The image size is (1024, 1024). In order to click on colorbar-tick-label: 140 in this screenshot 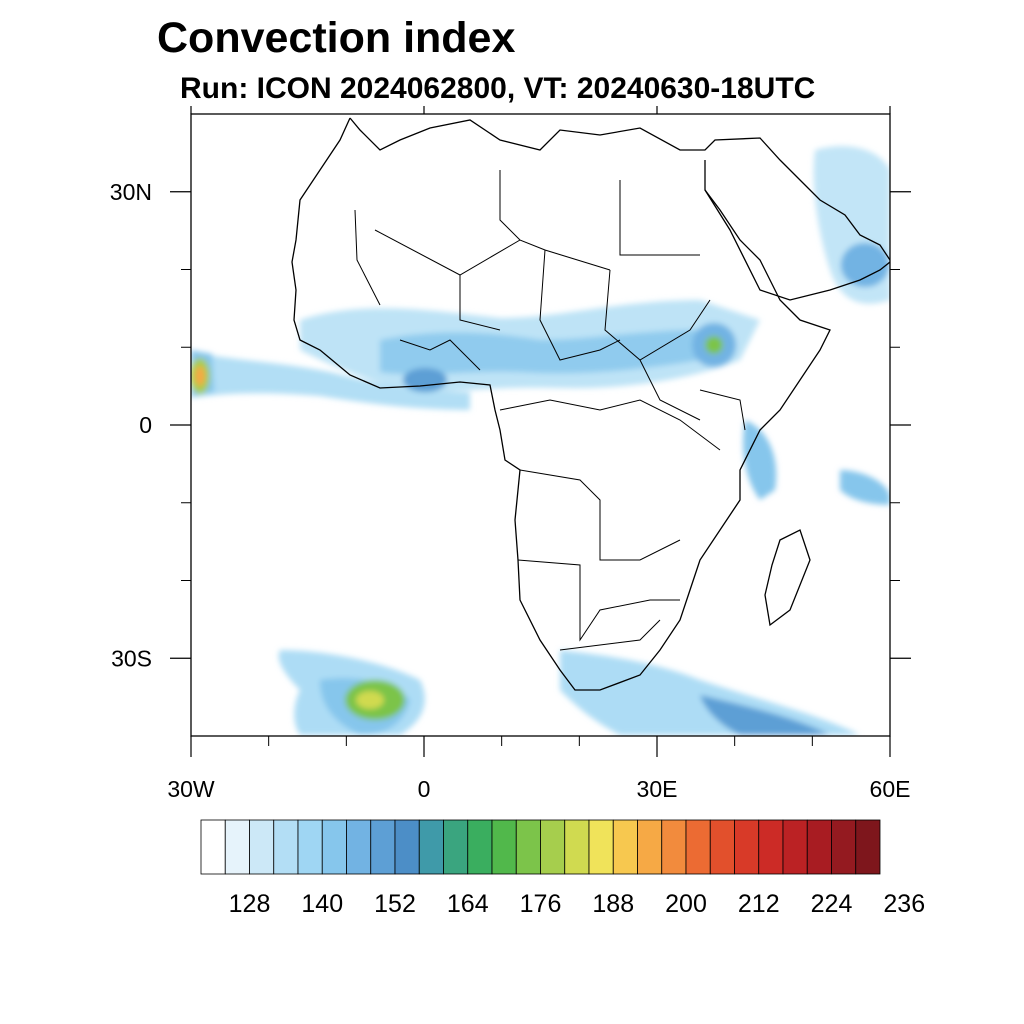, I will do `click(322, 904)`.